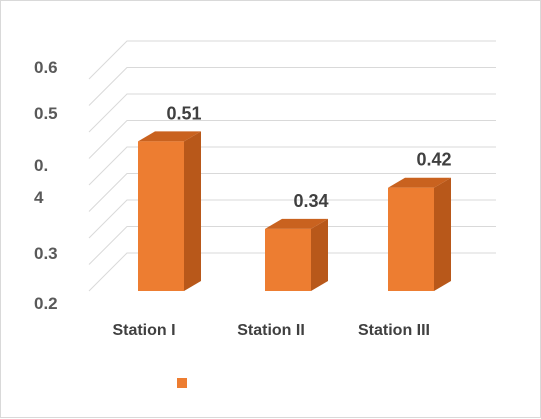 Image resolution: width=541 pixels, height=419 pixels. What do you see at coordinates (46, 303) in the screenshot?
I see `y-tick-label: 0.2` at bounding box center [46, 303].